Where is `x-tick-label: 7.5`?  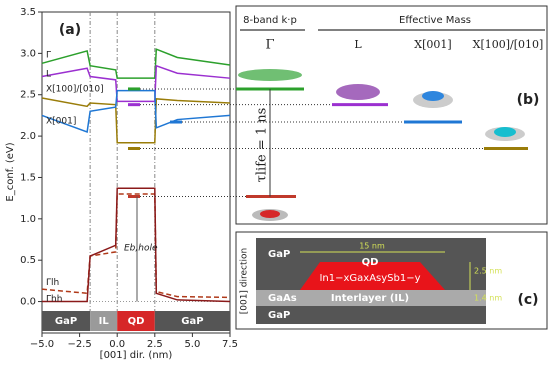
x-tick-label: 7.5 is located at coordinates (230, 344).